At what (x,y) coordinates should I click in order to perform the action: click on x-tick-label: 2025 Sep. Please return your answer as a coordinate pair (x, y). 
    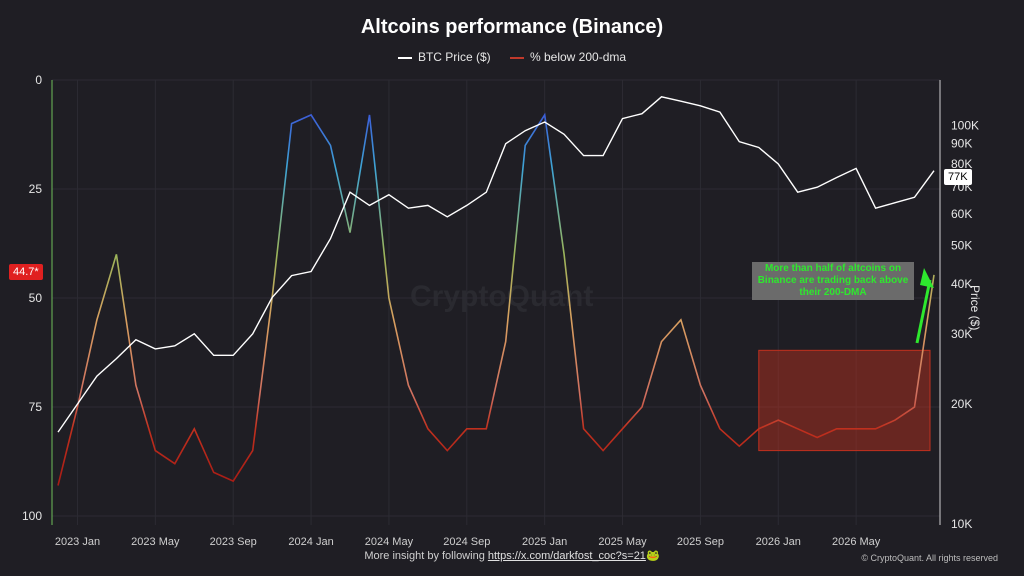
    Looking at the image, I should click on (700, 542).